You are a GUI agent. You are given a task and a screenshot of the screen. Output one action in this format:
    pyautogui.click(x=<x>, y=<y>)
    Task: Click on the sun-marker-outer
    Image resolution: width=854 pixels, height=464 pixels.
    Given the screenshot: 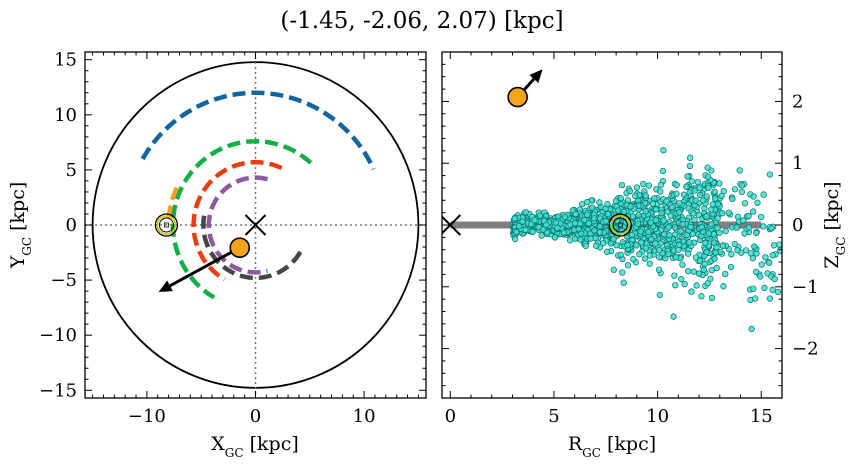 What is the action you would take?
    pyautogui.click(x=166, y=225)
    